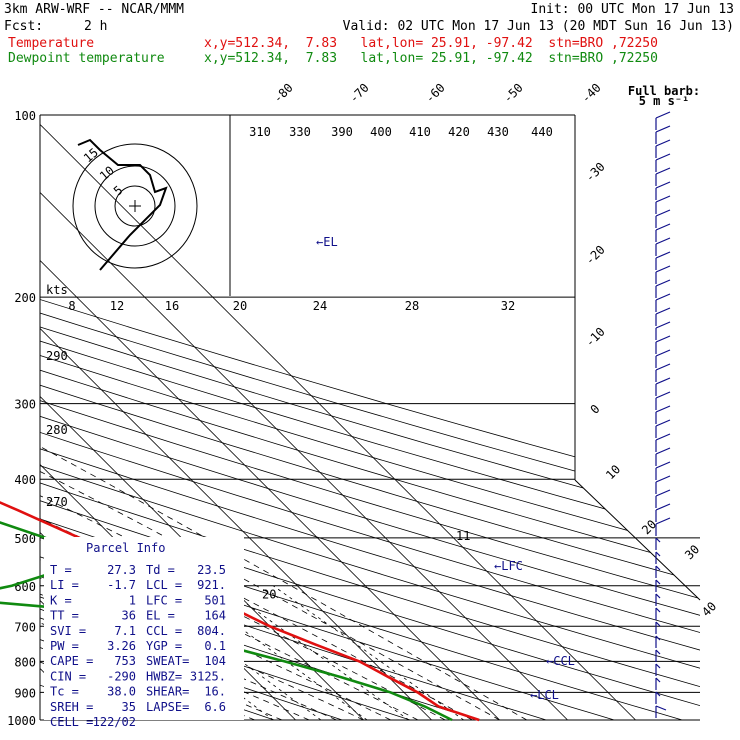  What do you see at coordinates (435, 93) in the screenshot?
I see `isotherm-label: -60` at bounding box center [435, 93].